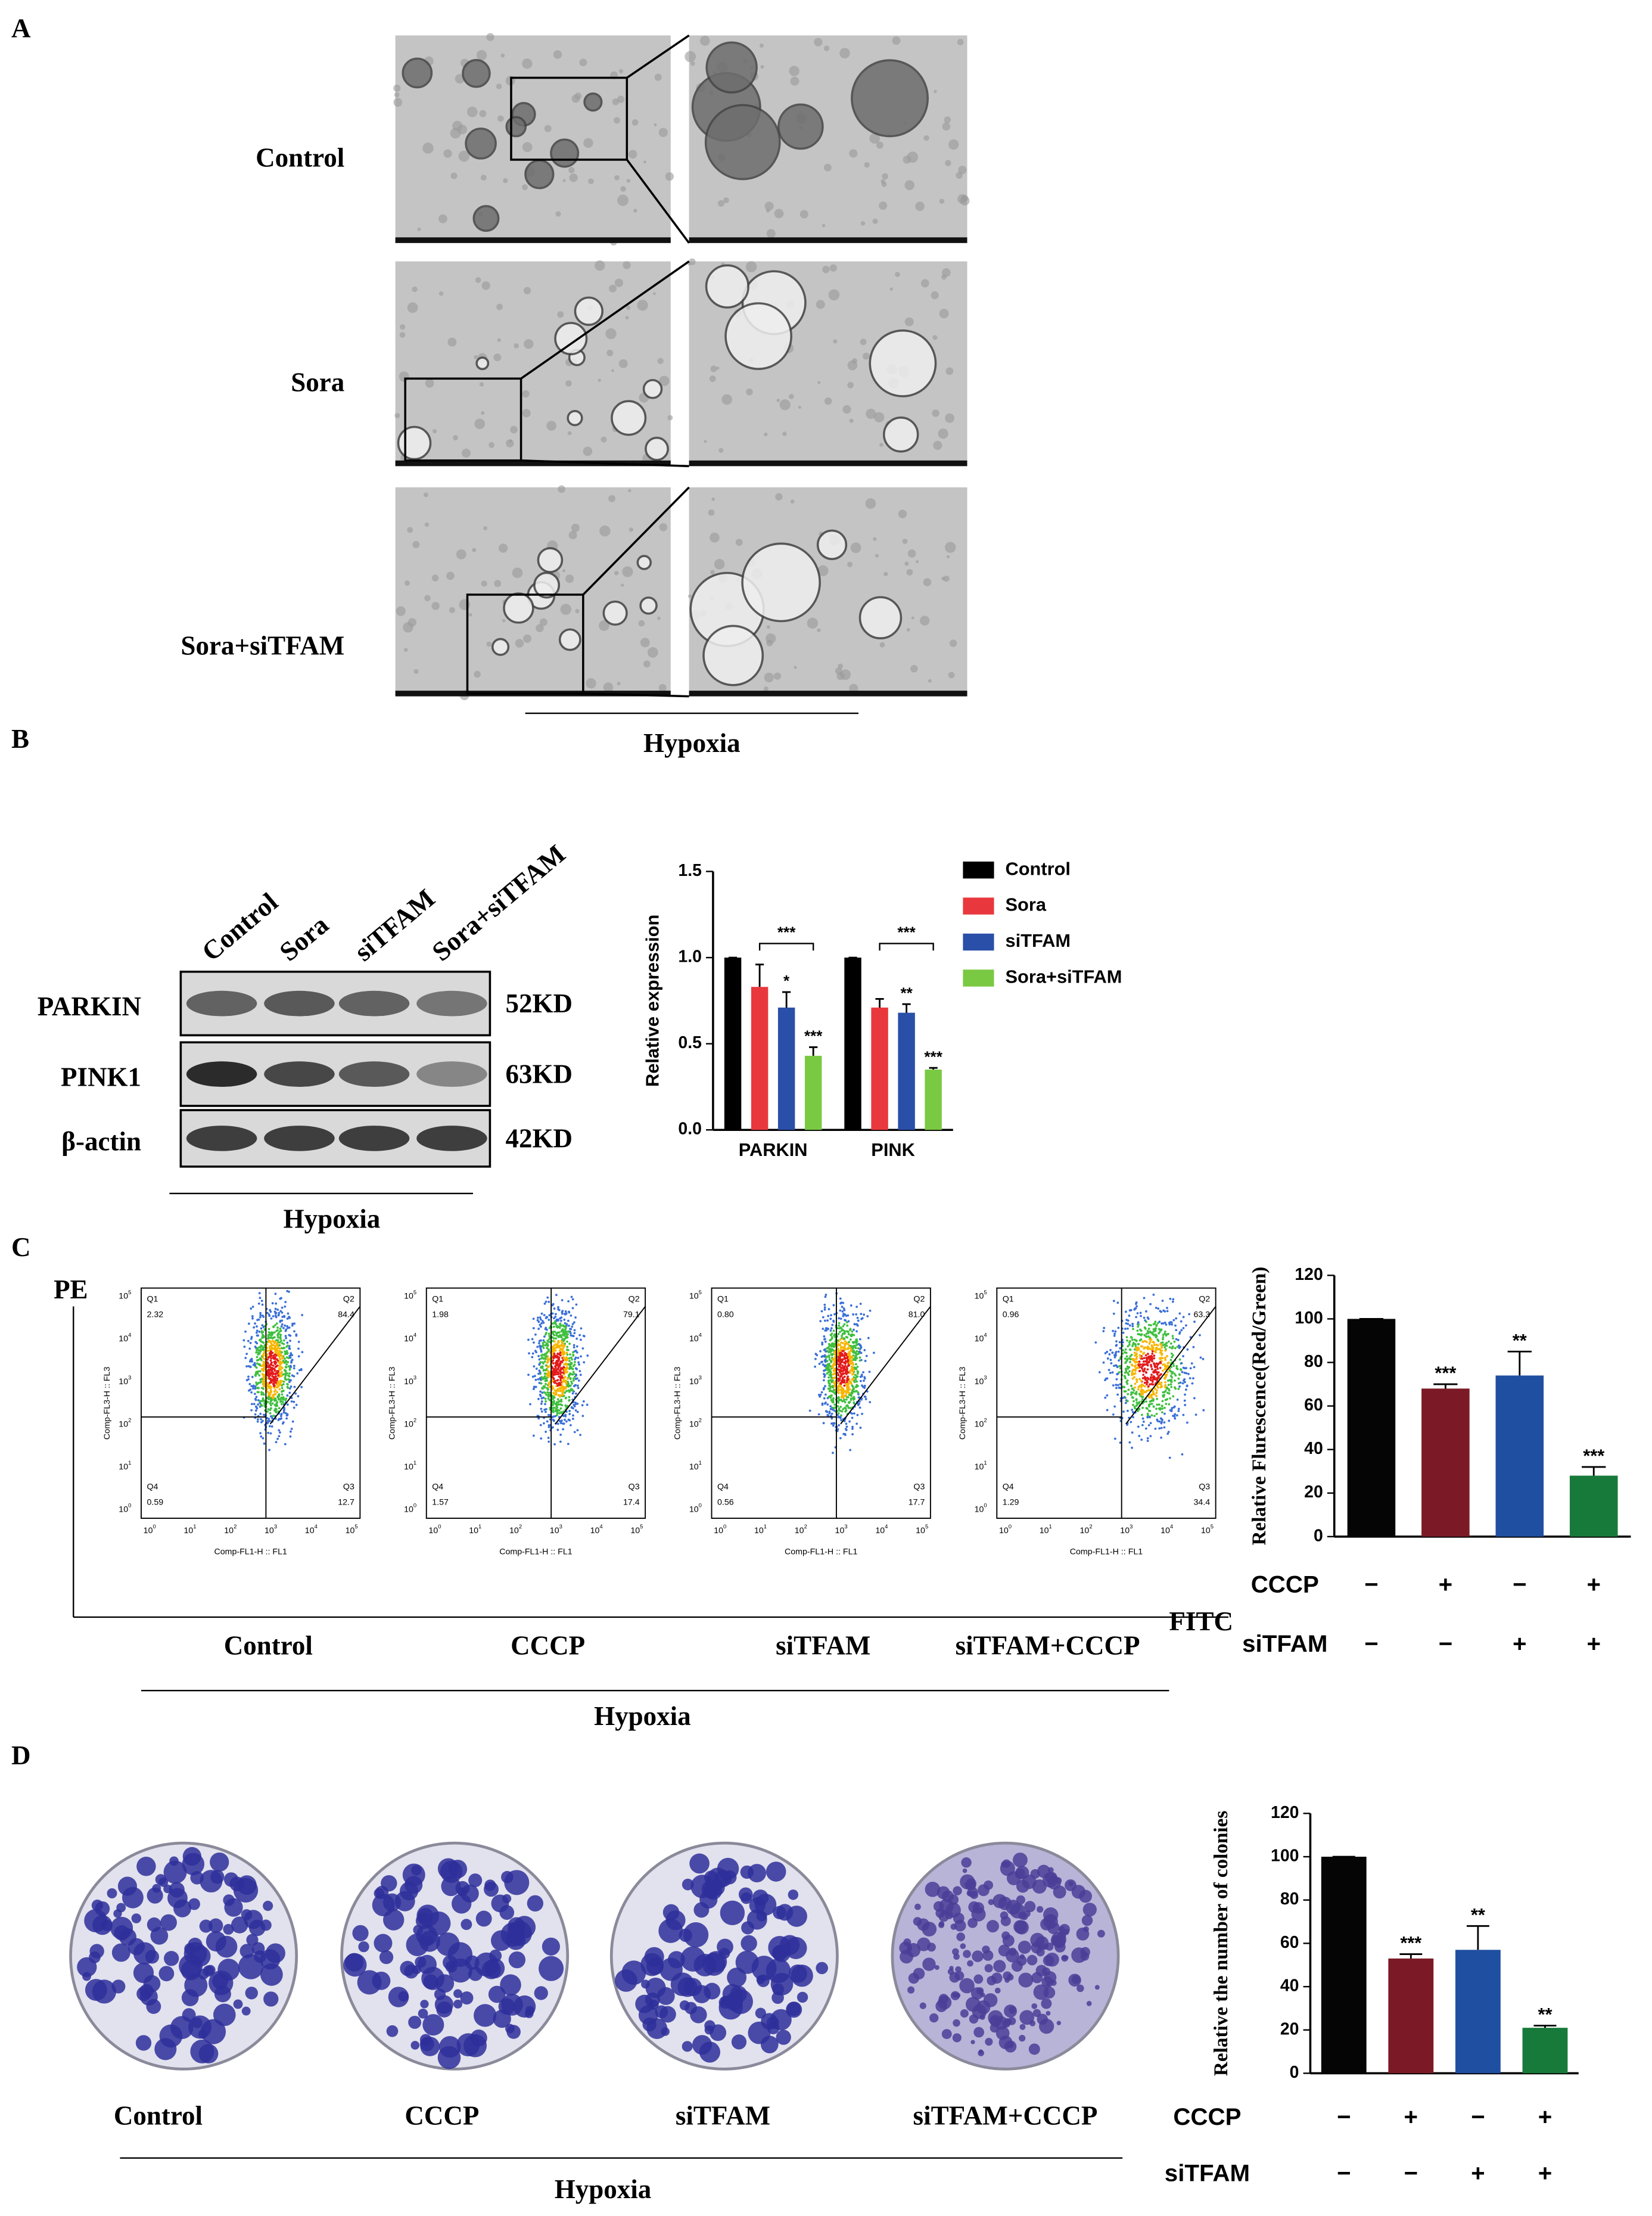  Describe the element at coordinates (852, 1044) in the screenshot. I see `bar` at that location.